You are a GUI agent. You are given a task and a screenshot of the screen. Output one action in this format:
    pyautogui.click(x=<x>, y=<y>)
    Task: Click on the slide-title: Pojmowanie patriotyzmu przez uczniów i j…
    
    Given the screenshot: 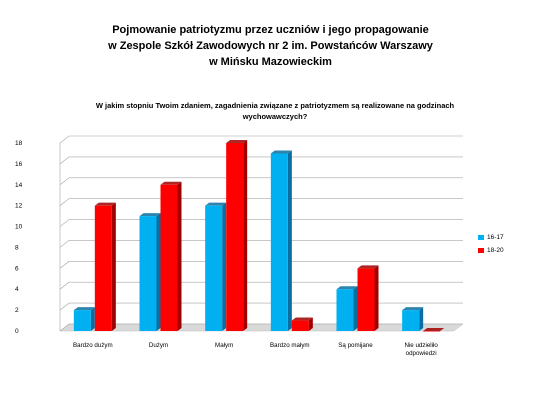 What is the action you would take?
    pyautogui.click(x=270, y=46)
    